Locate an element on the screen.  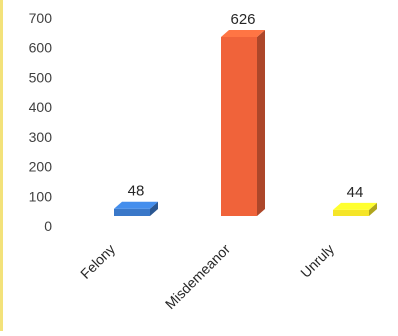
x-axis: Felony Misdemeanor Unruly is located at coordinates (207, 277).